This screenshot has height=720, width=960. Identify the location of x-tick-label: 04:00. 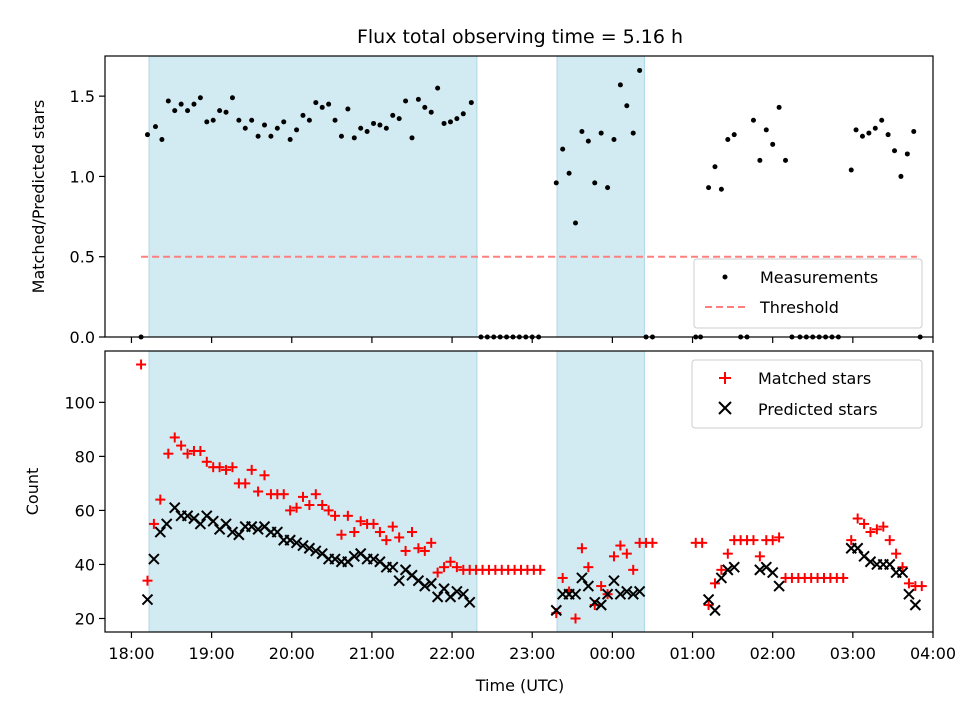
(933, 653).